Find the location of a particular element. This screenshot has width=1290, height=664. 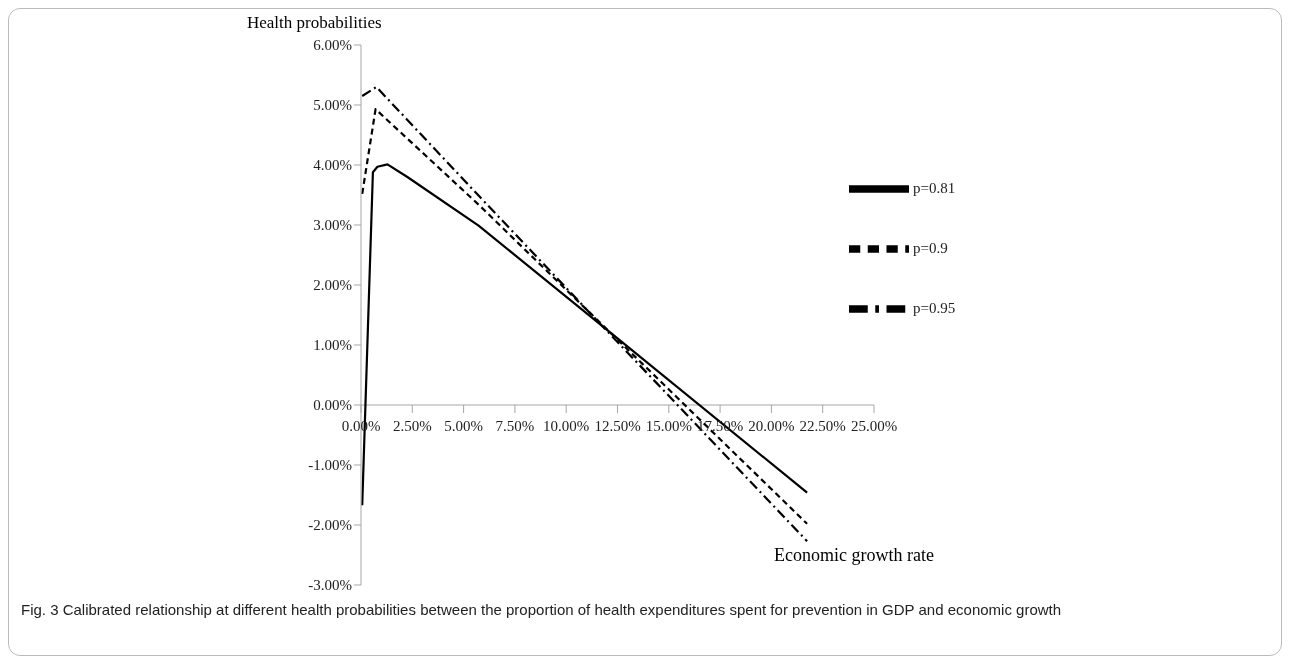

y-tick-label: -2.00% is located at coordinates (330, 525).